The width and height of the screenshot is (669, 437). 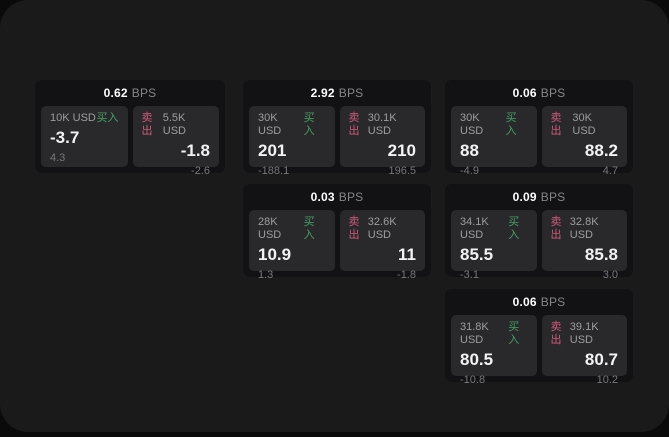 I want to click on sell-amount: 30K USD, so click(x=584, y=124).